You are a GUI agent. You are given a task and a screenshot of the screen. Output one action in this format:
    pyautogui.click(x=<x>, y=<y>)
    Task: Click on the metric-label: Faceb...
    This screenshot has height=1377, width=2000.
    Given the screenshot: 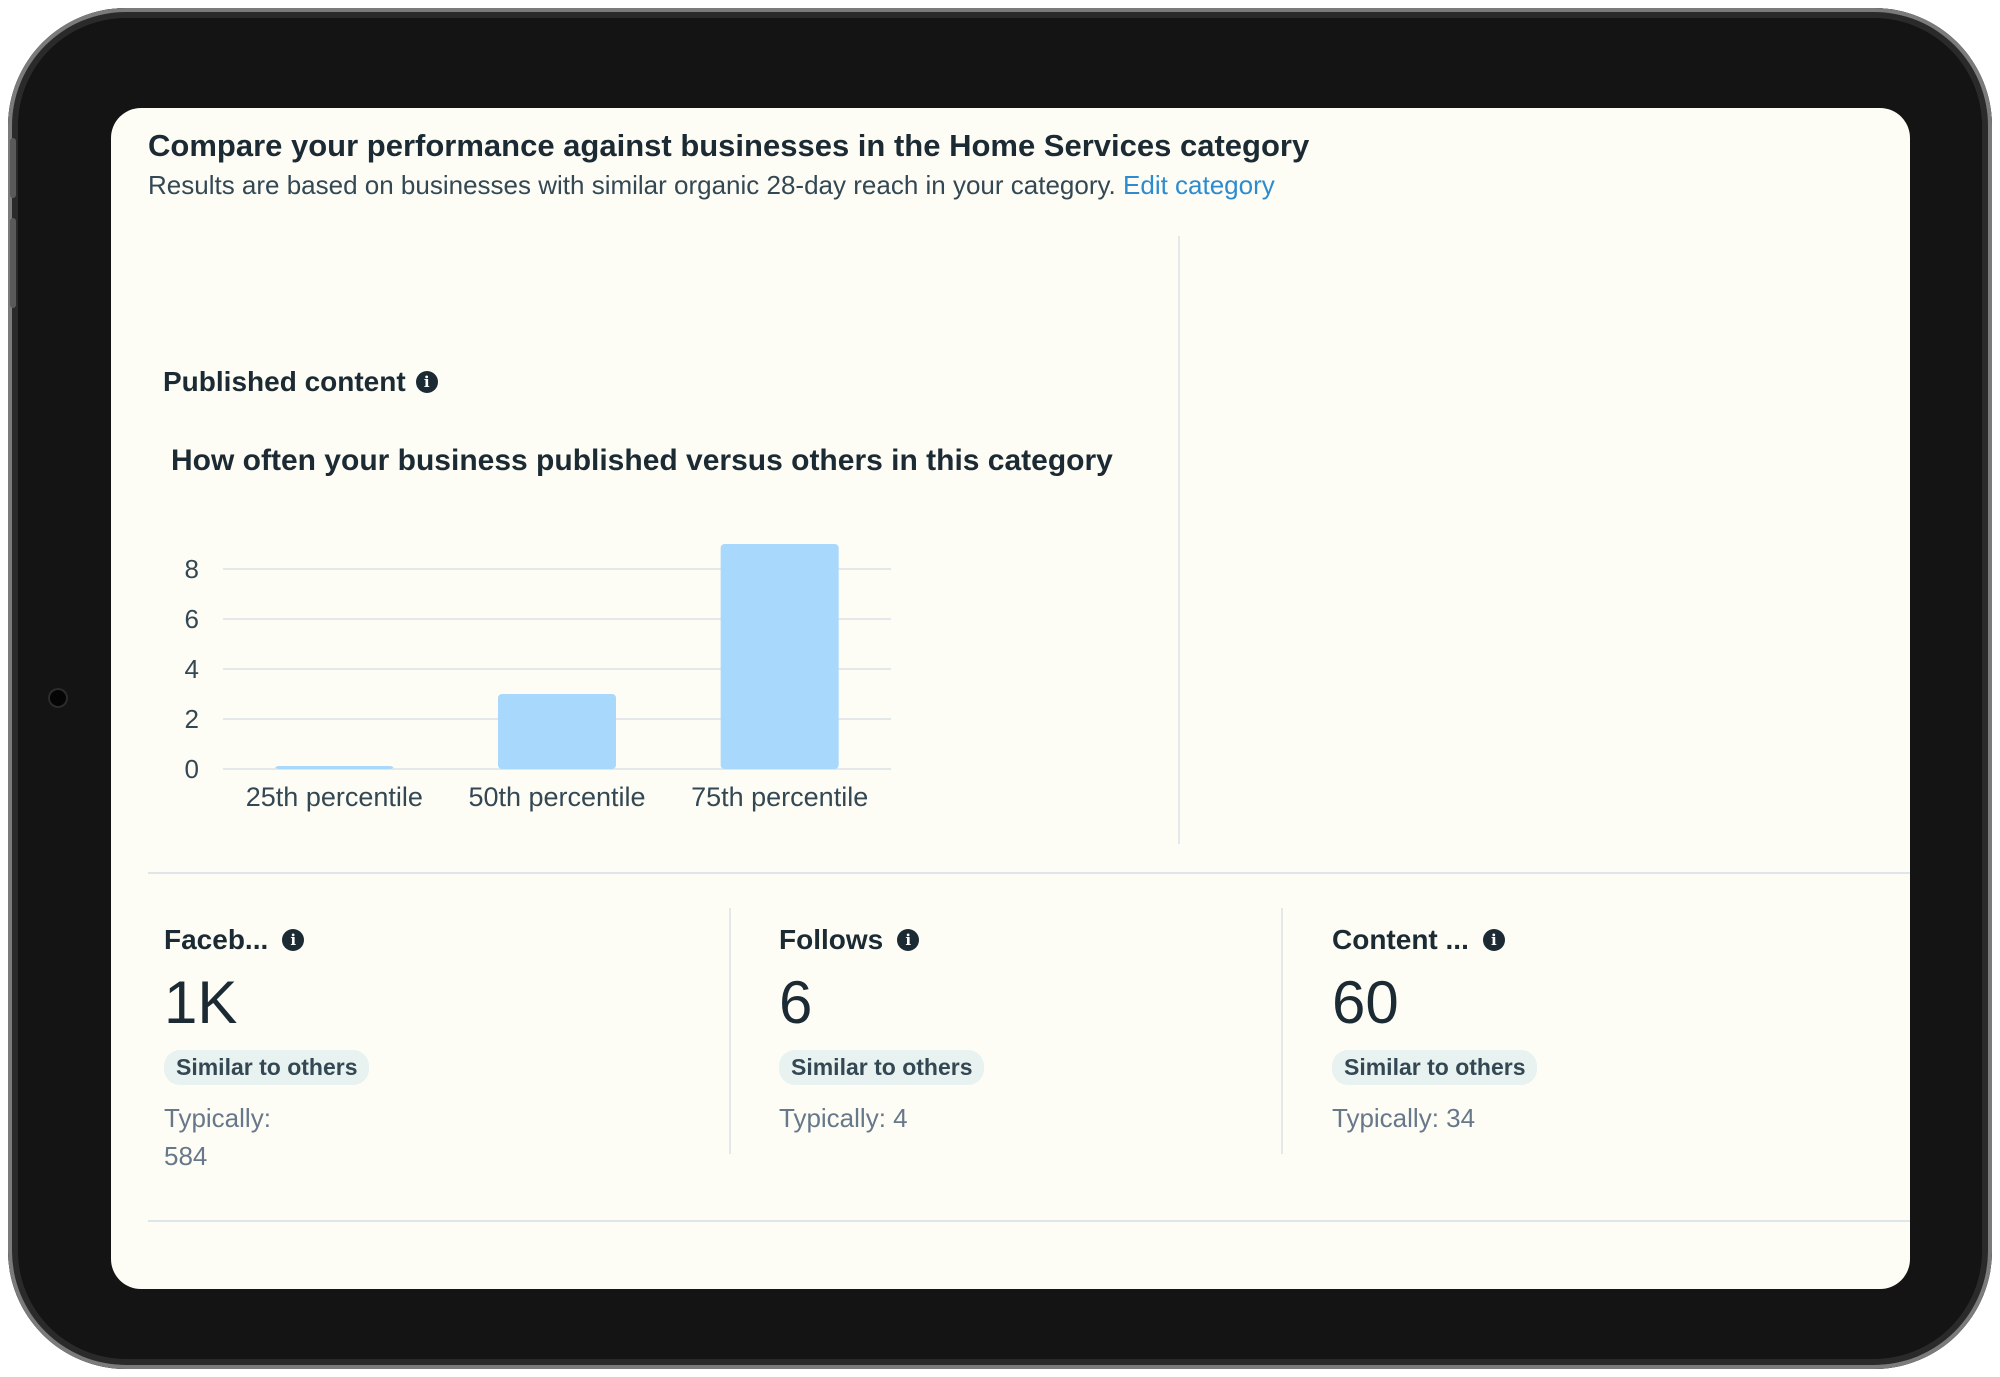 What is the action you would take?
    pyautogui.click(x=216, y=939)
    